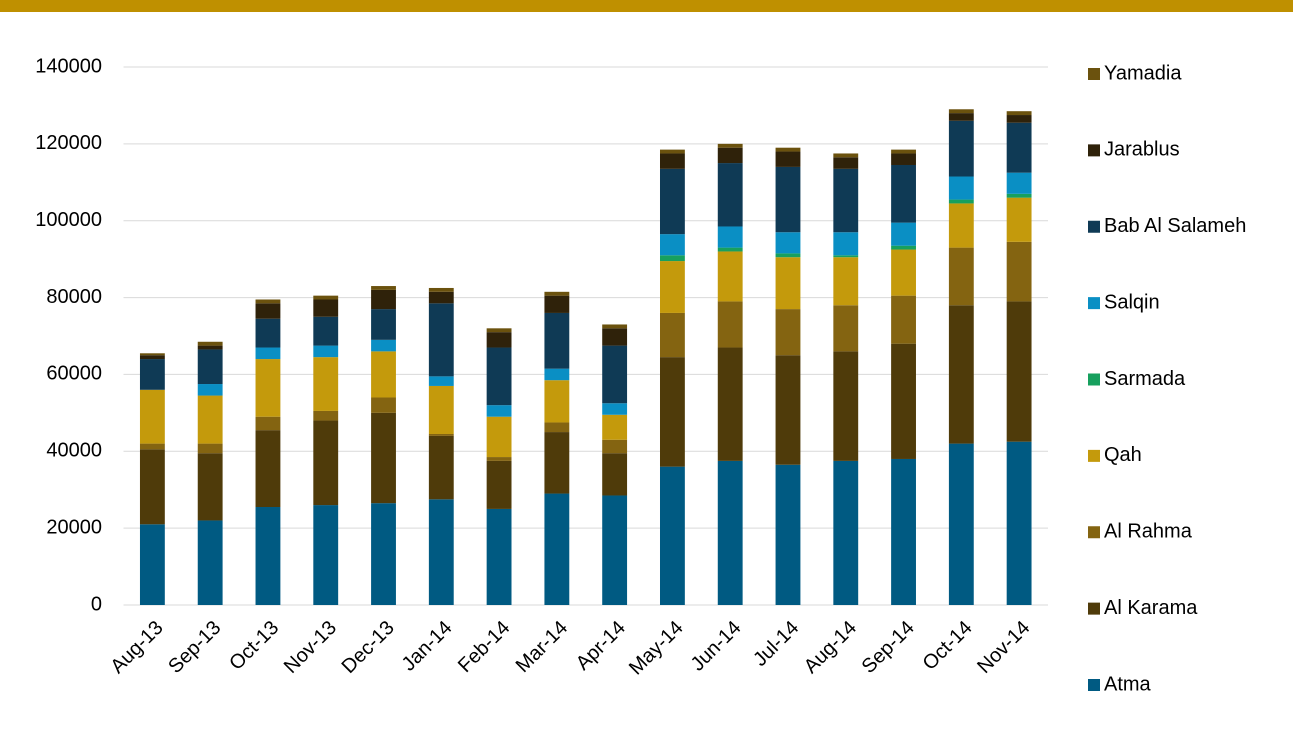 The height and width of the screenshot is (740, 1293). I want to click on x-tick-label: Apr-14, so click(601, 646).